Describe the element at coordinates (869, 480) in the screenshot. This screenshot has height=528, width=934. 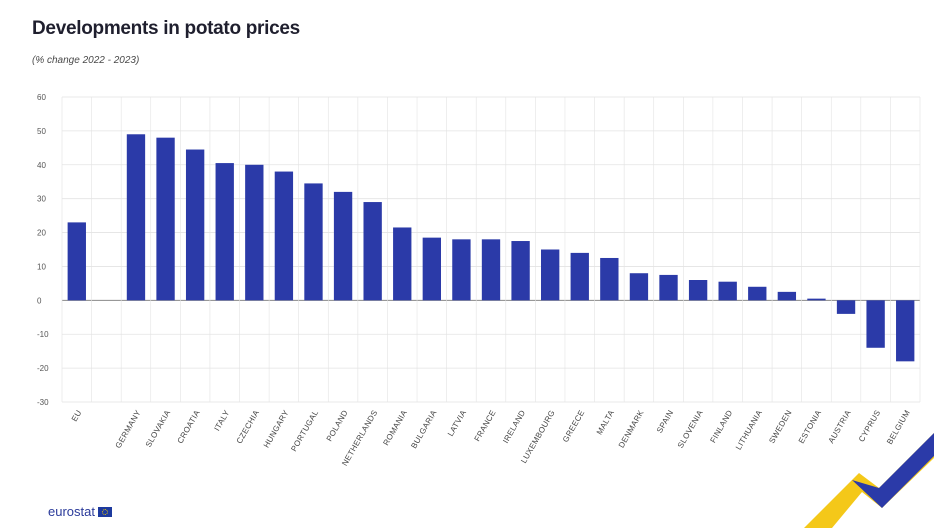
I see `decorative-swoosh-icon` at that location.